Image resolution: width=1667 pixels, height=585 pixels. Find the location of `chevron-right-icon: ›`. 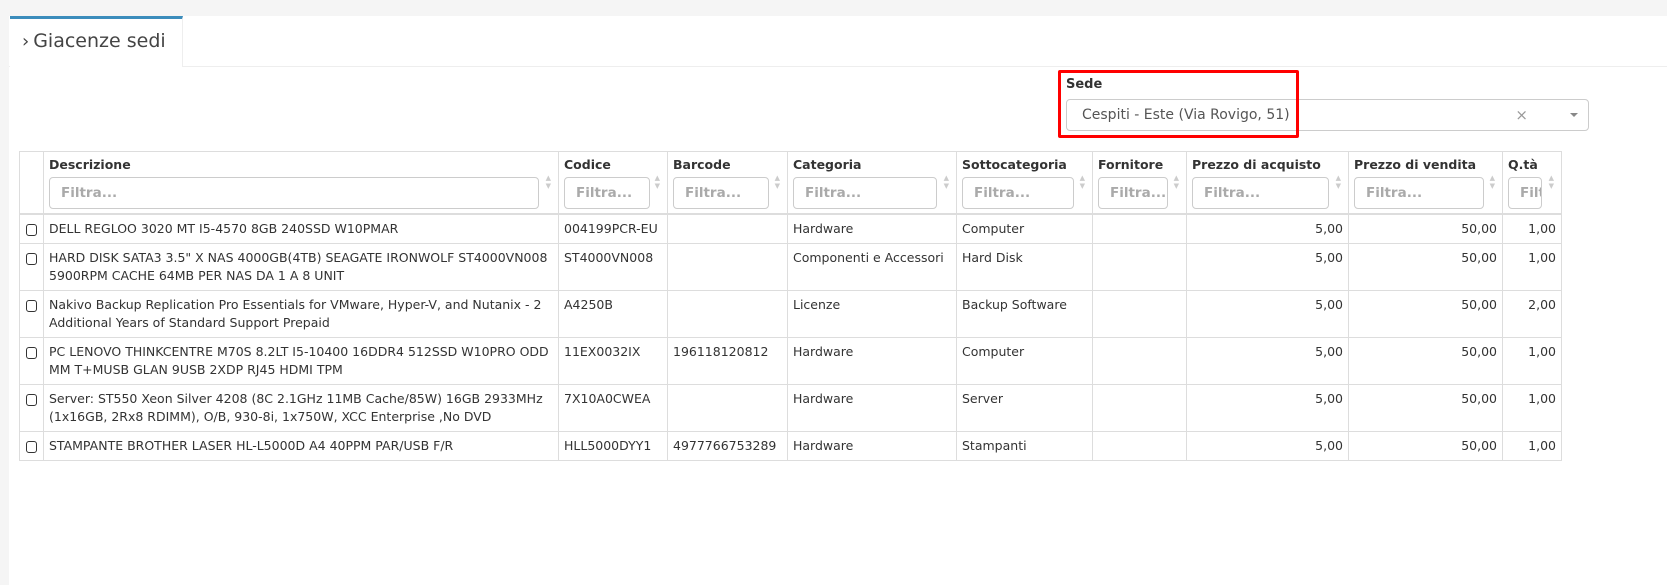

chevron-right-icon: › is located at coordinates (26, 41).